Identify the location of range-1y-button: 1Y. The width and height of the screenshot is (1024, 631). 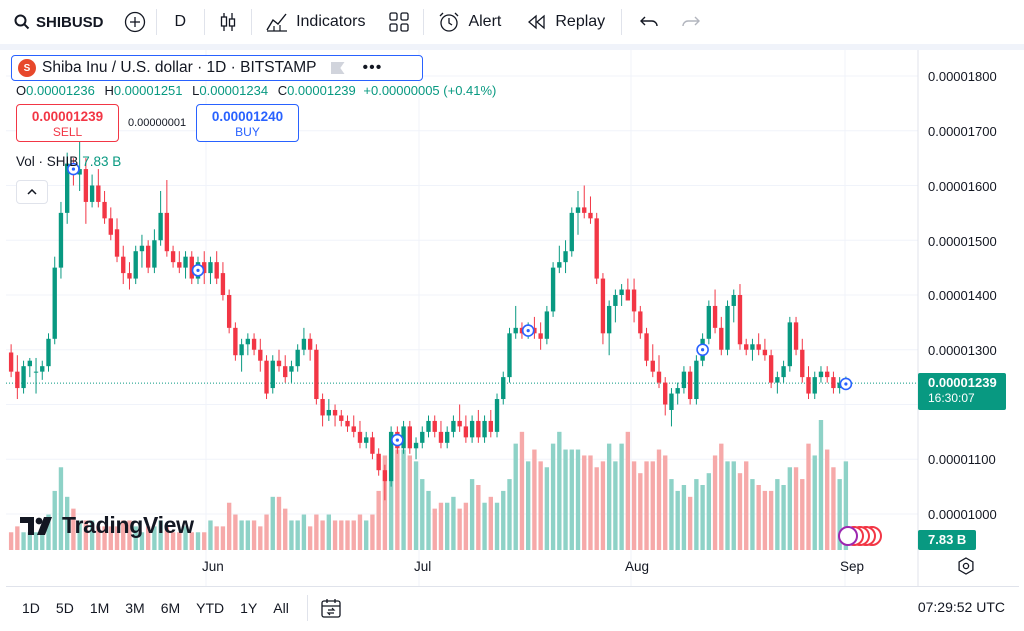
(249, 607).